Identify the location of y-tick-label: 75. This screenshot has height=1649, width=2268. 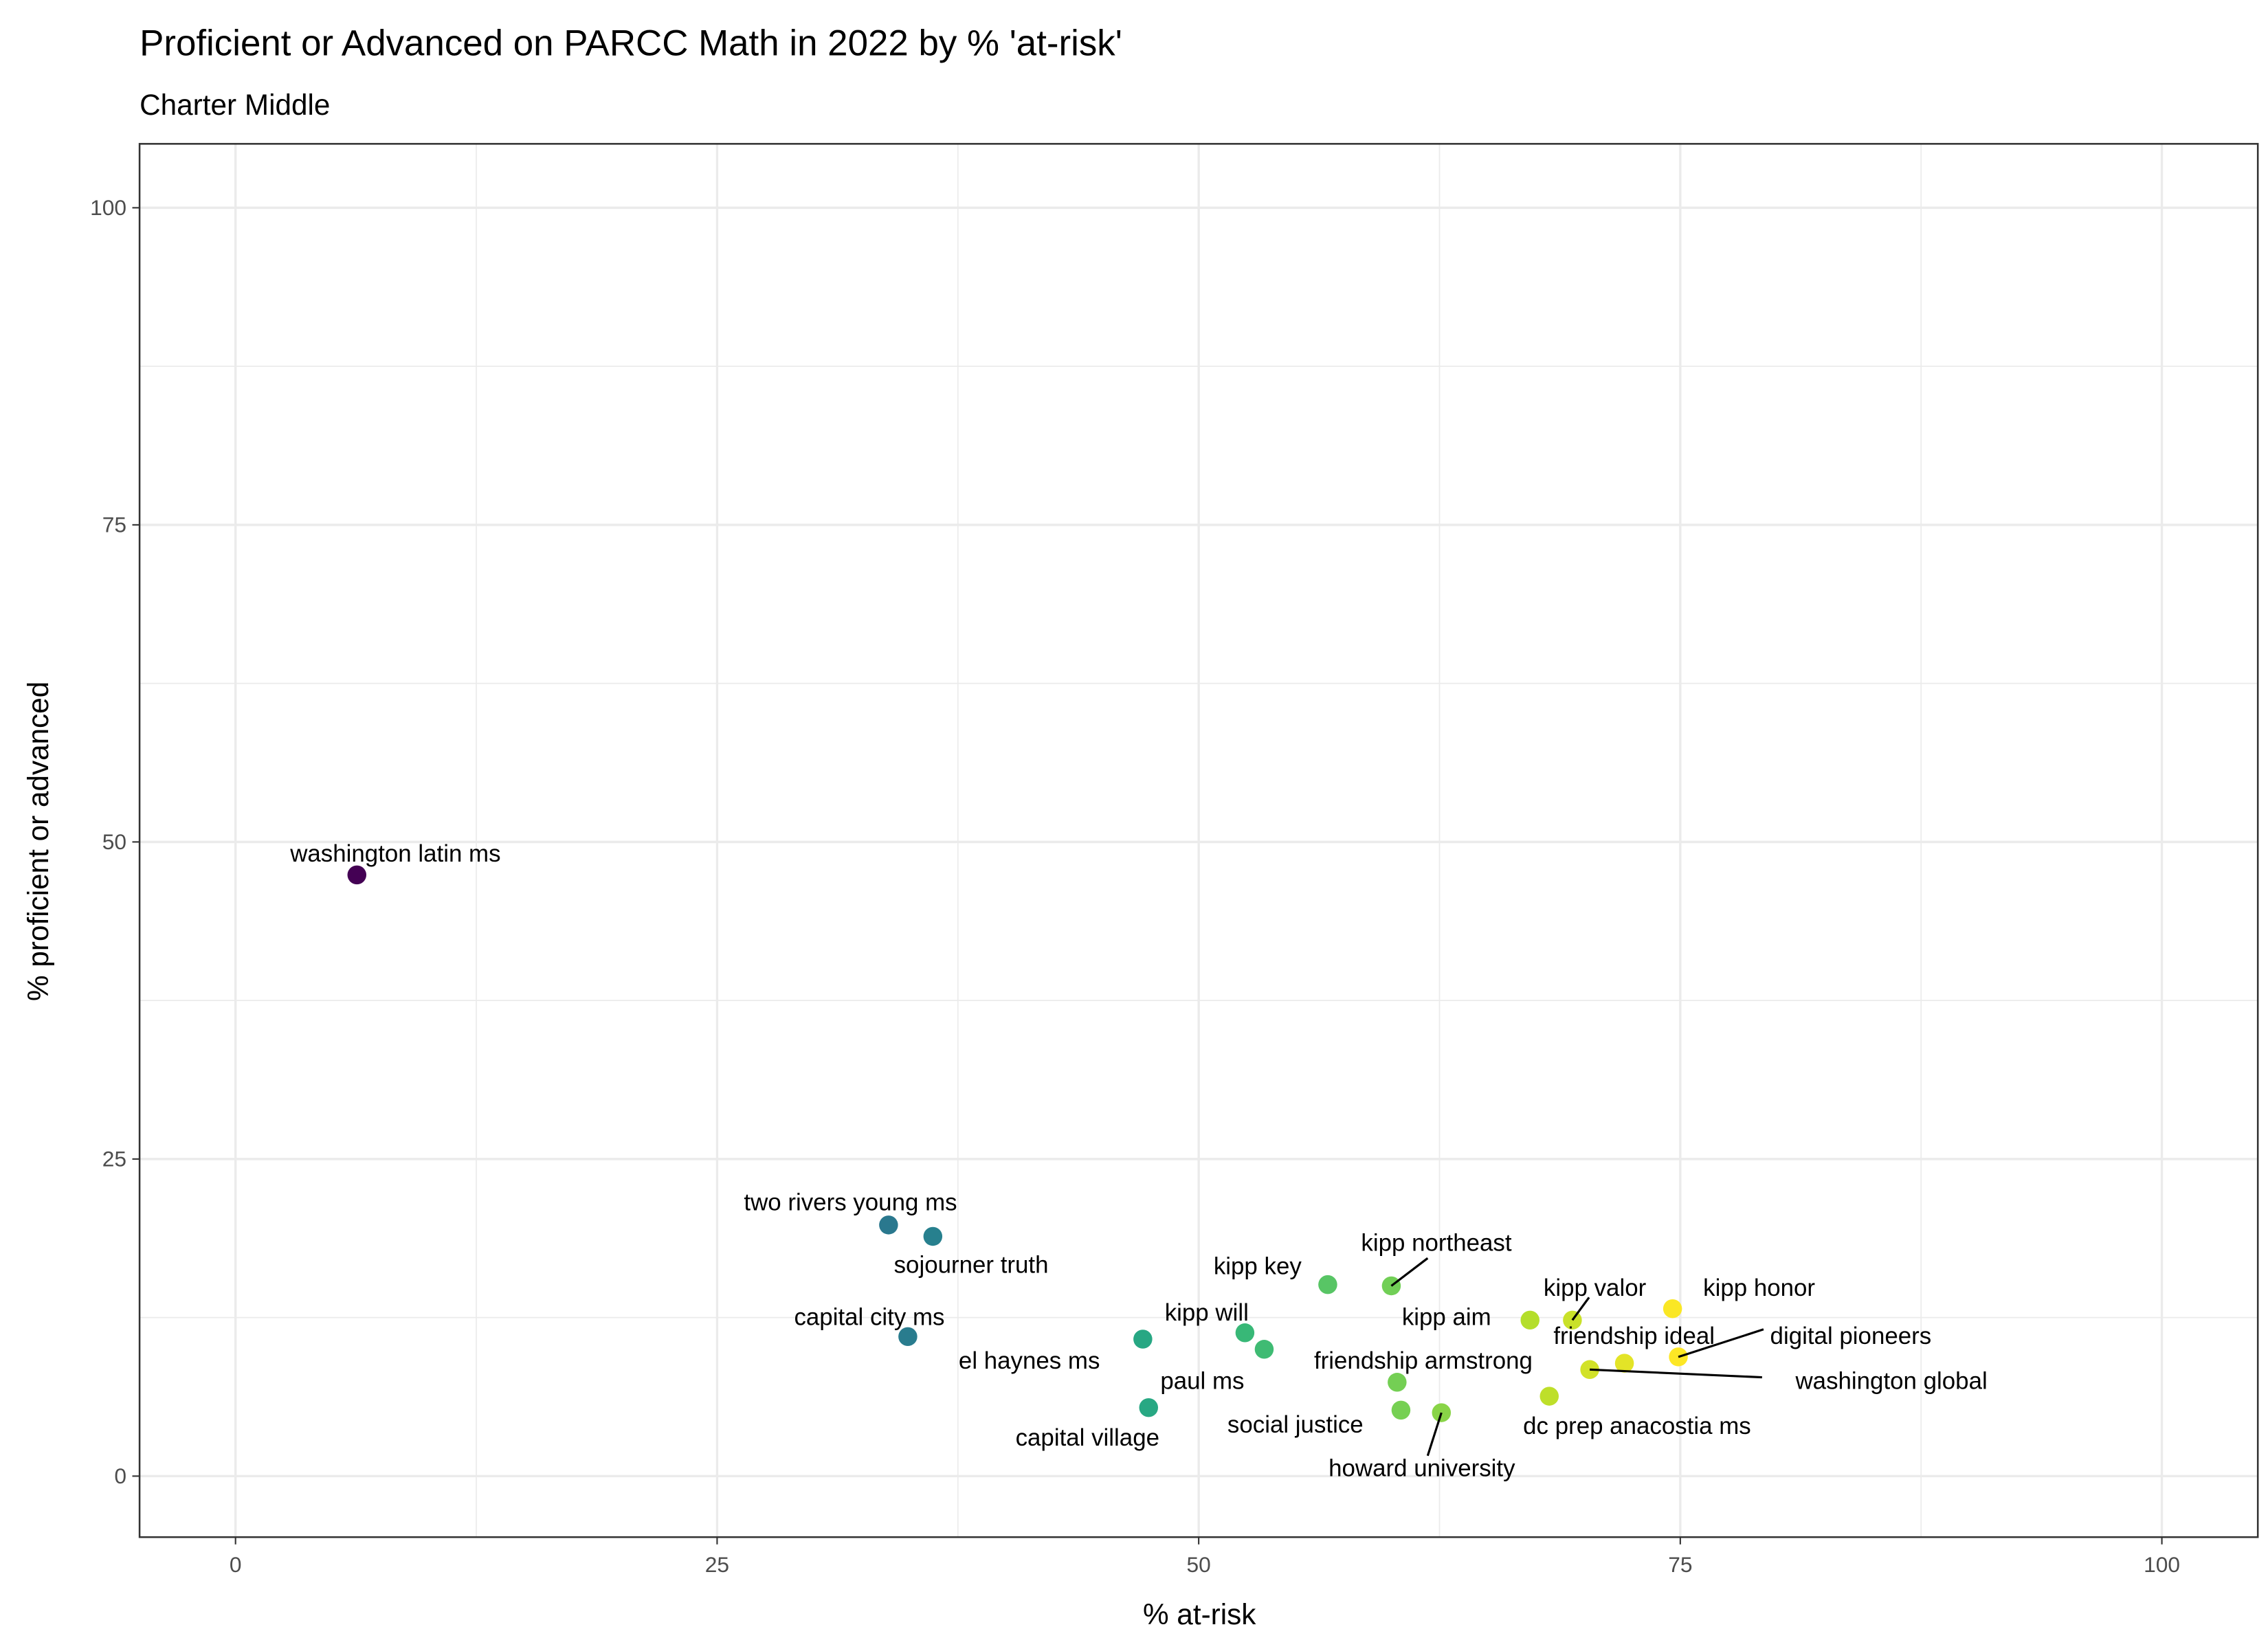
(114, 524).